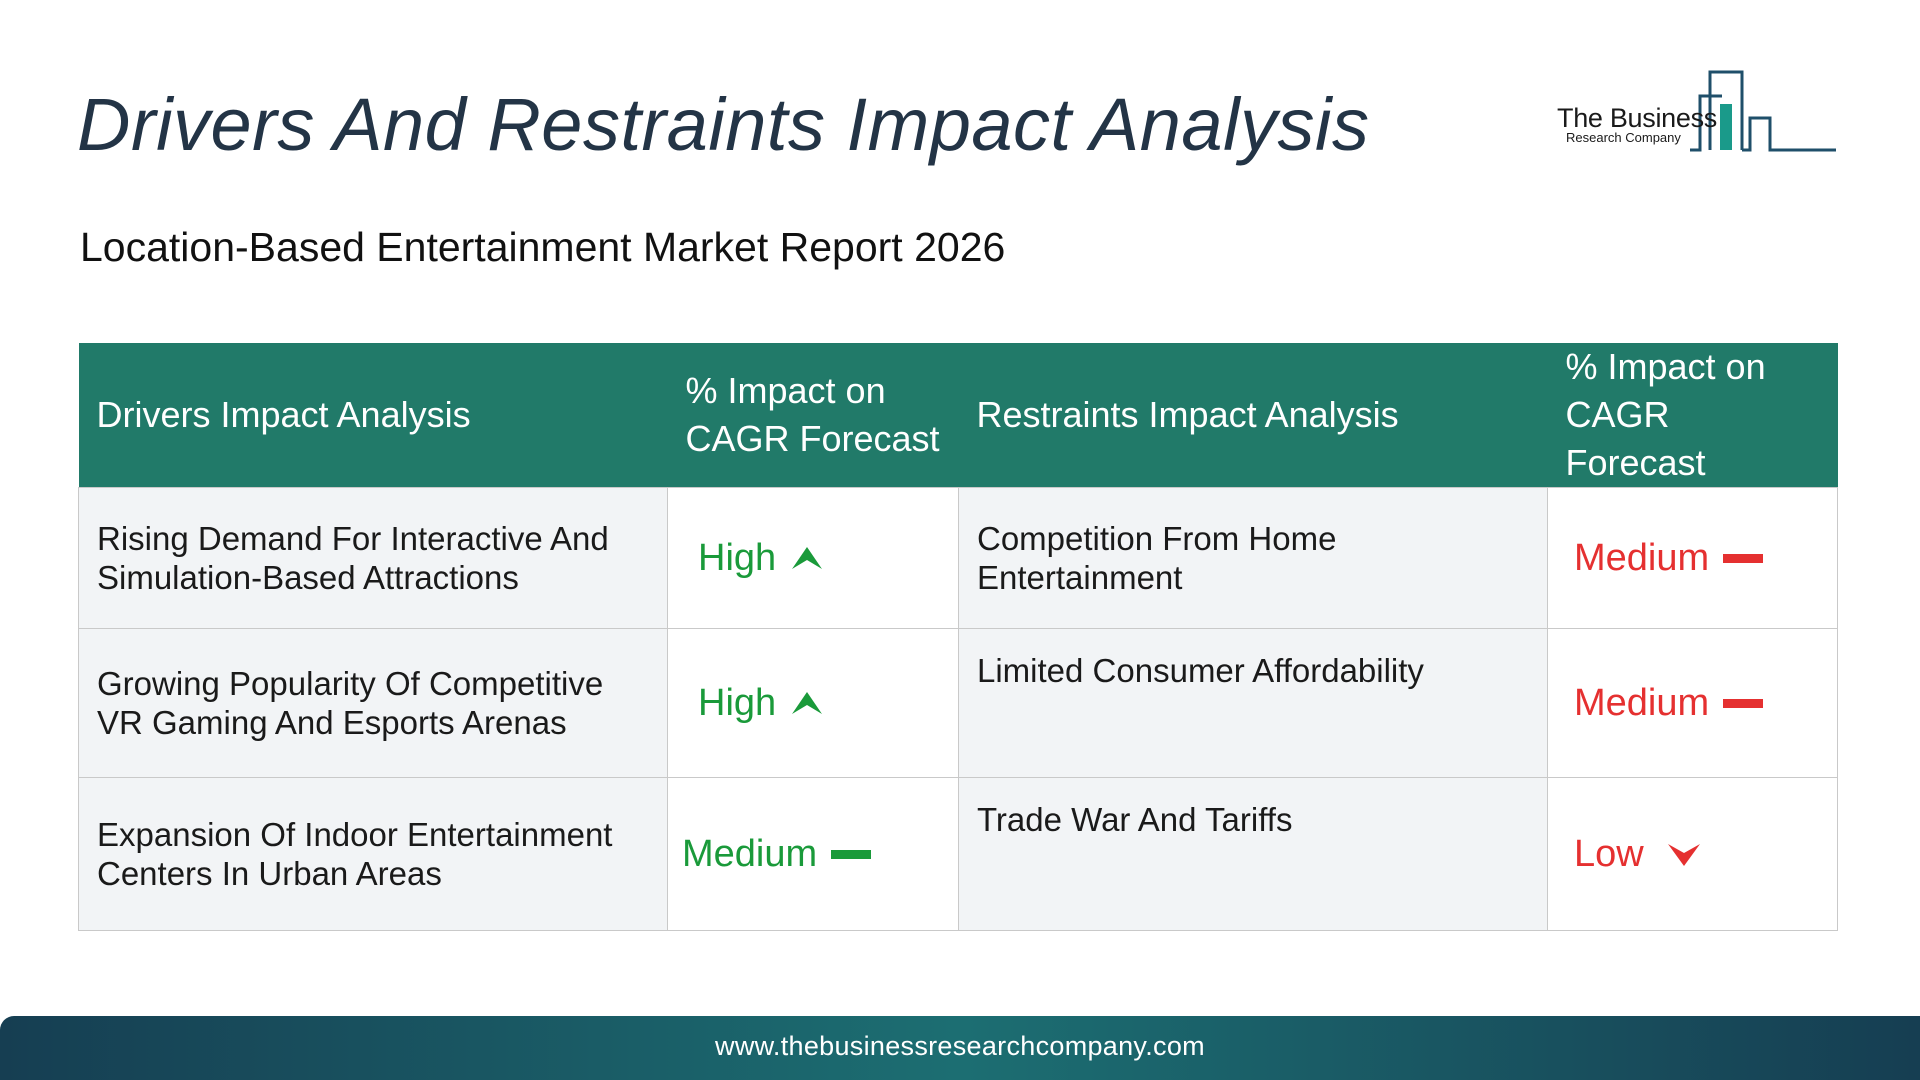 This screenshot has height=1080, width=1920. I want to click on restraint-cell: Limited Consumer Affordability, so click(1253, 703).